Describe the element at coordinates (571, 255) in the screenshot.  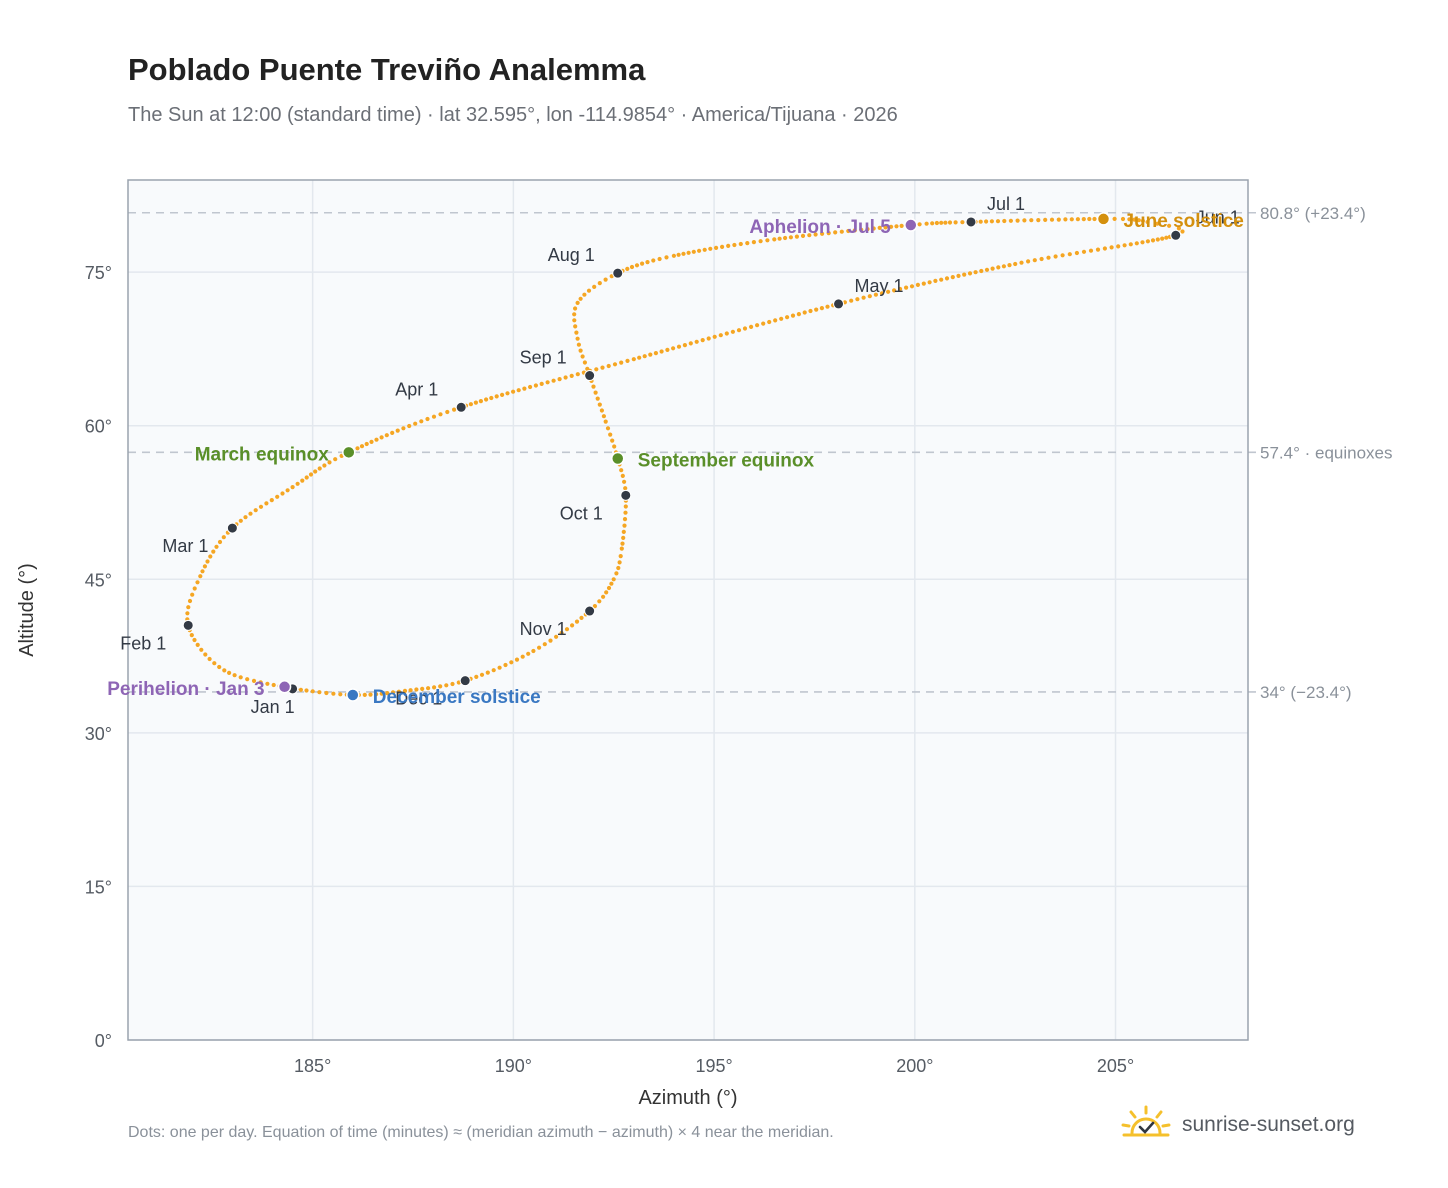
I see `month-label: Aug 1` at that location.